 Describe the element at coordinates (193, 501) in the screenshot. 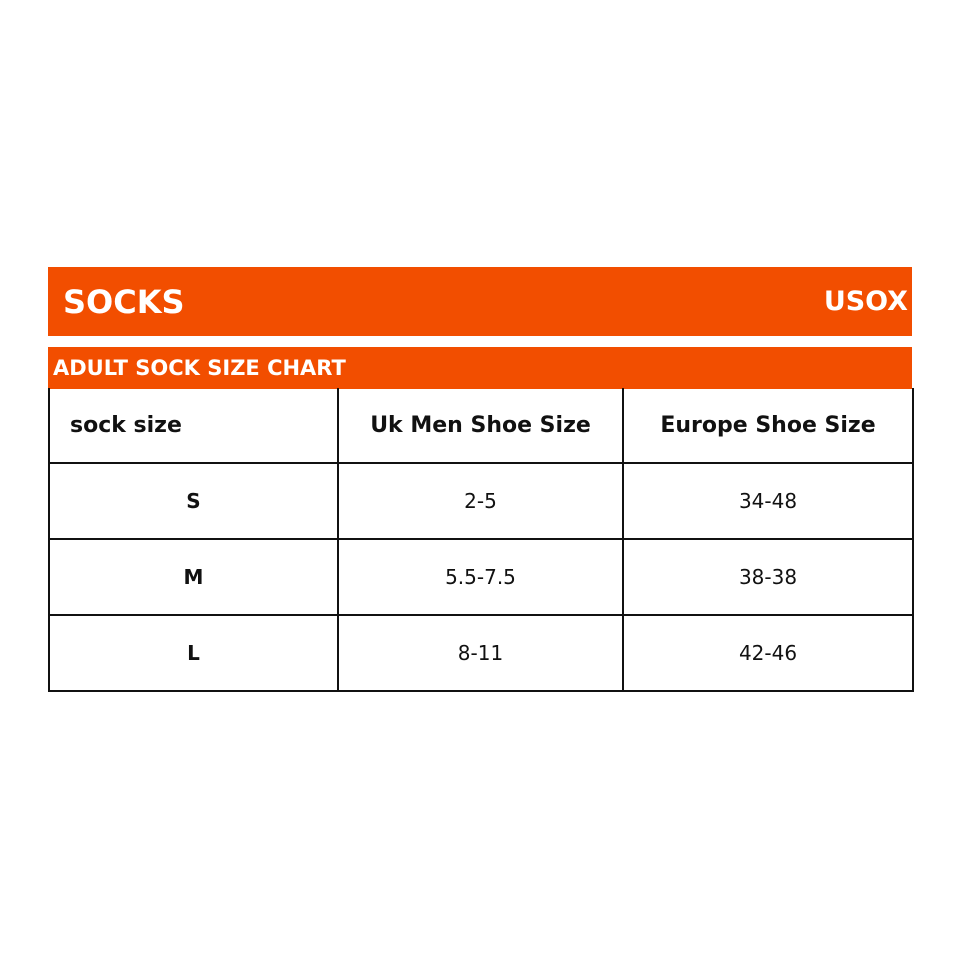

I see `sock-size-cell: S` at that location.